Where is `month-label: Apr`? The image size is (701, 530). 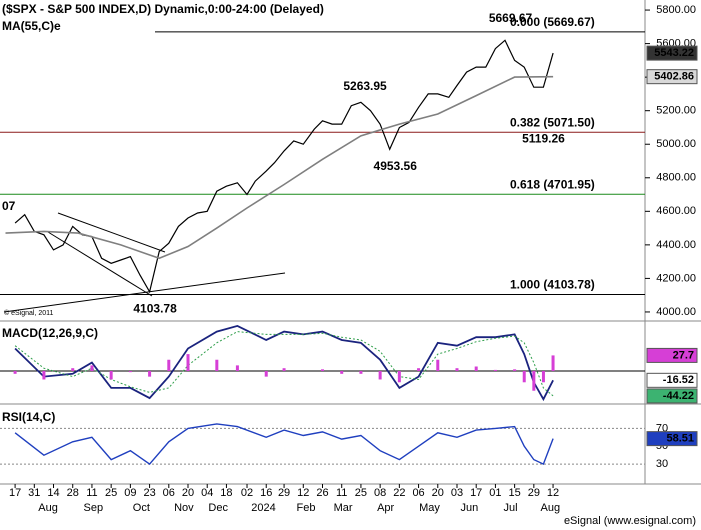 month-label: Apr is located at coordinates (385, 508).